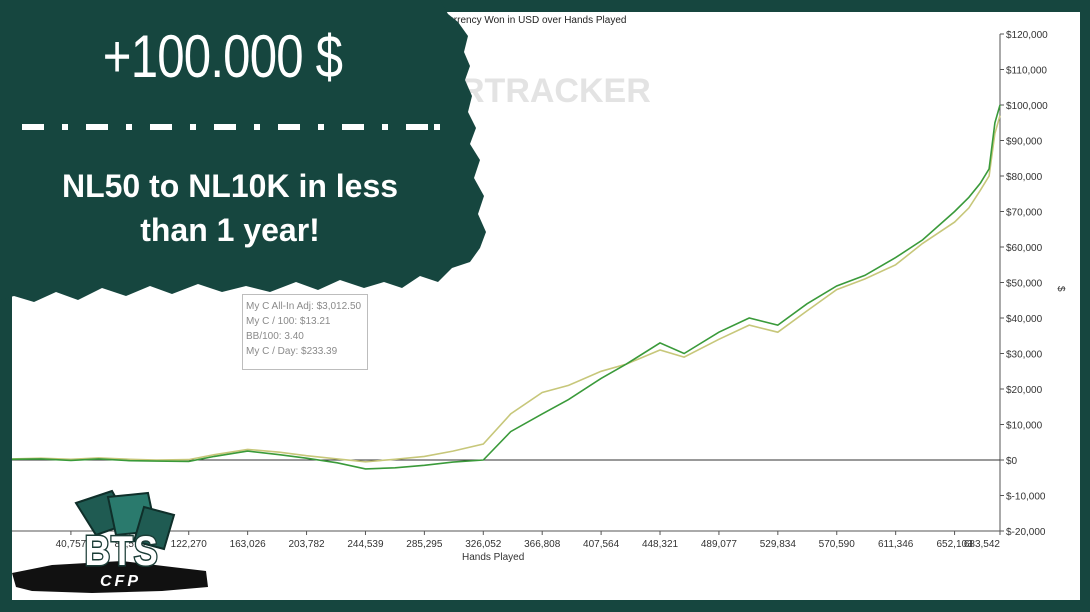  I want to click on x-tick-label: 611,346, so click(896, 544).